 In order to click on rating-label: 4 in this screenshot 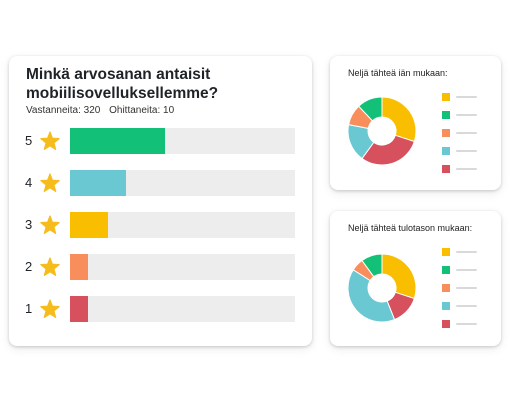, I will do `click(29, 182)`.